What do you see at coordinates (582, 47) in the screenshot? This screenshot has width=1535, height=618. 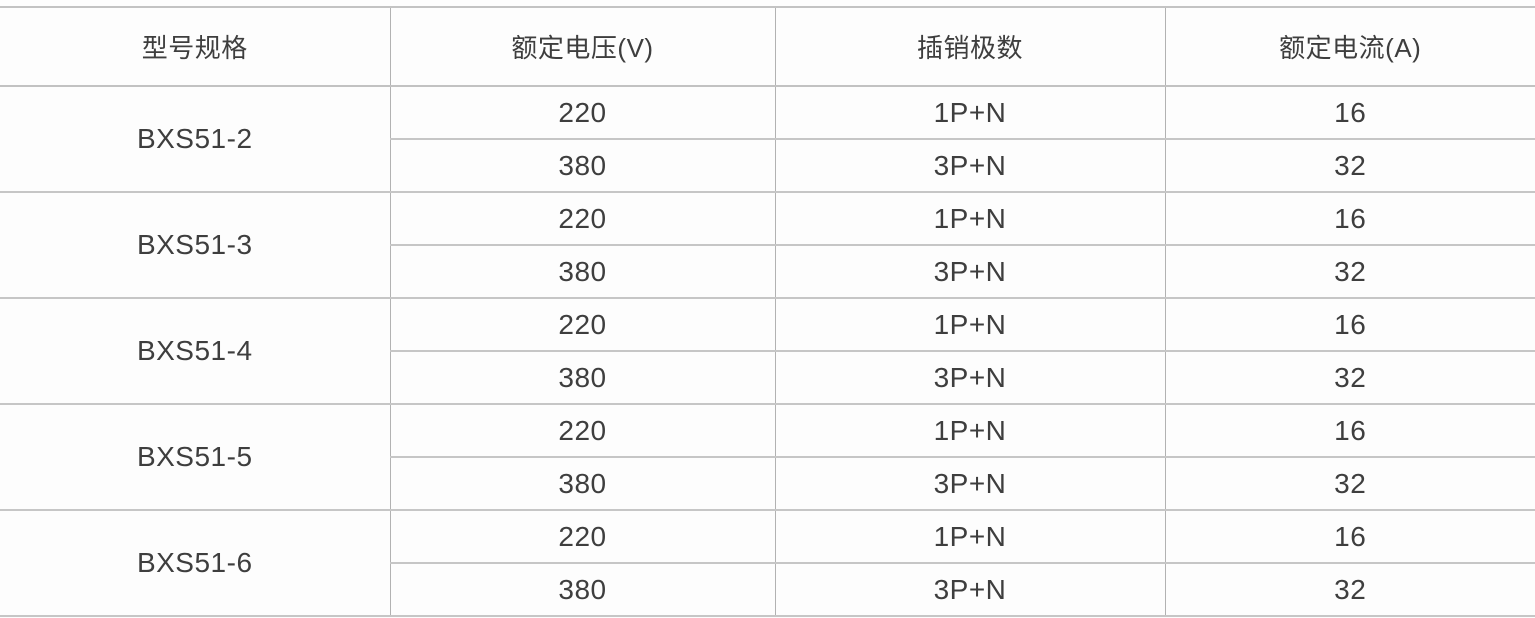 I see `header-rated-voltage: 额定电压(V)` at bounding box center [582, 47].